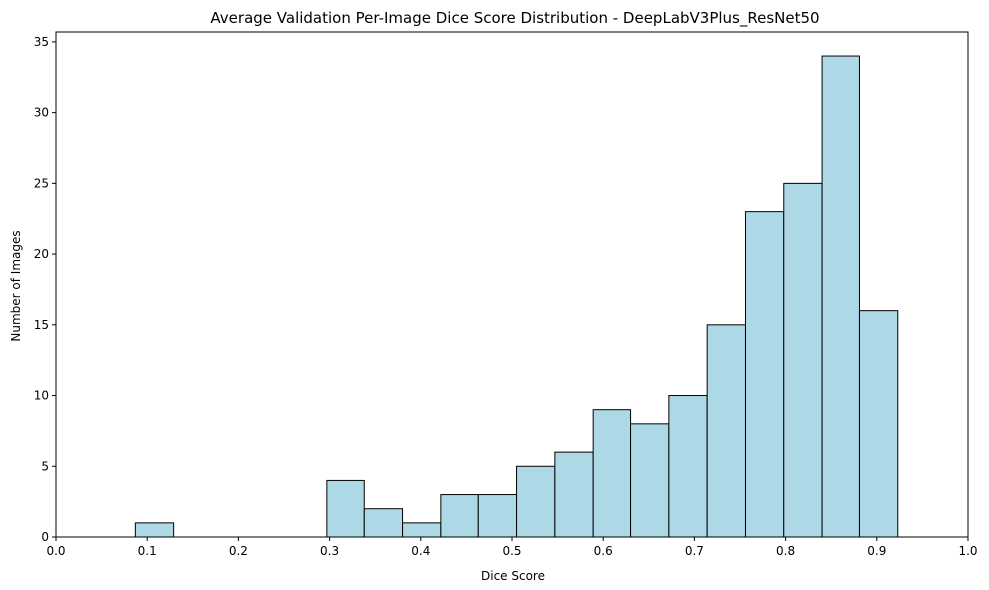 The width and height of the screenshot is (989, 590). What do you see at coordinates (41, 183) in the screenshot?
I see `y-tick-label: 25` at bounding box center [41, 183].